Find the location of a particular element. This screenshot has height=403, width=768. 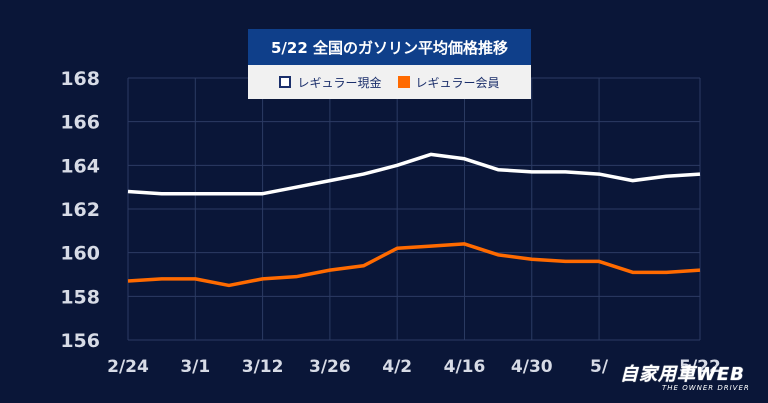

legend-label-cash: レギュラー現金 is located at coordinates (339, 82).